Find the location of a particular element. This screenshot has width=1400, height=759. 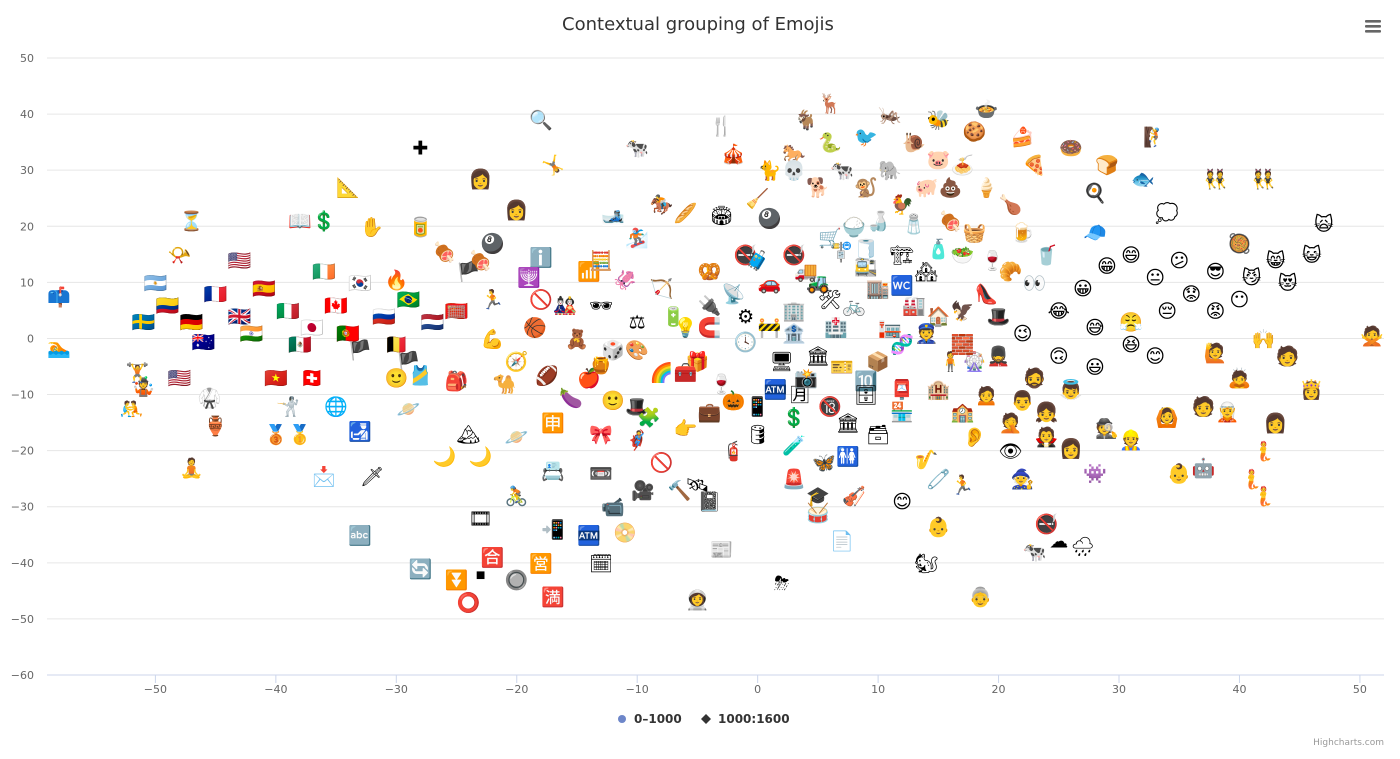

data-point: 📡 is located at coordinates (734, 294).